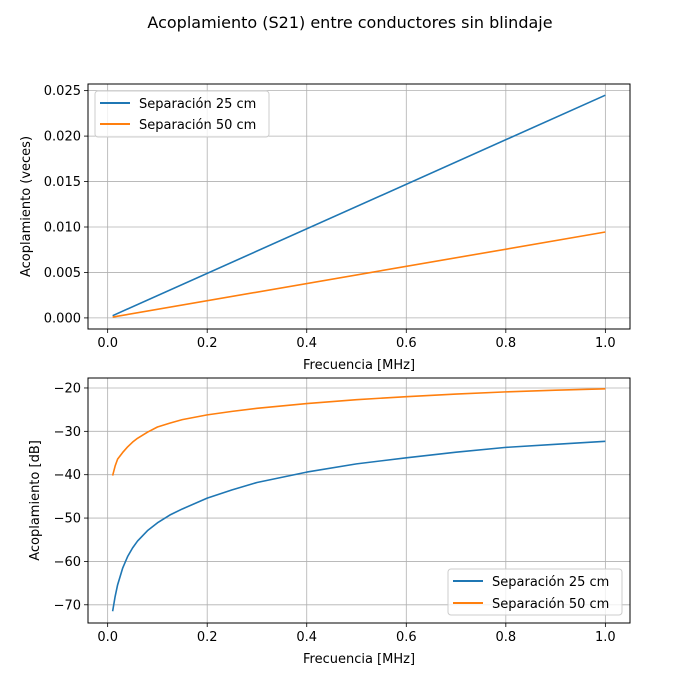 The width and height of the screenshot is (700, 700). I want to click on y-tick-label: −40, so click(67, 475).